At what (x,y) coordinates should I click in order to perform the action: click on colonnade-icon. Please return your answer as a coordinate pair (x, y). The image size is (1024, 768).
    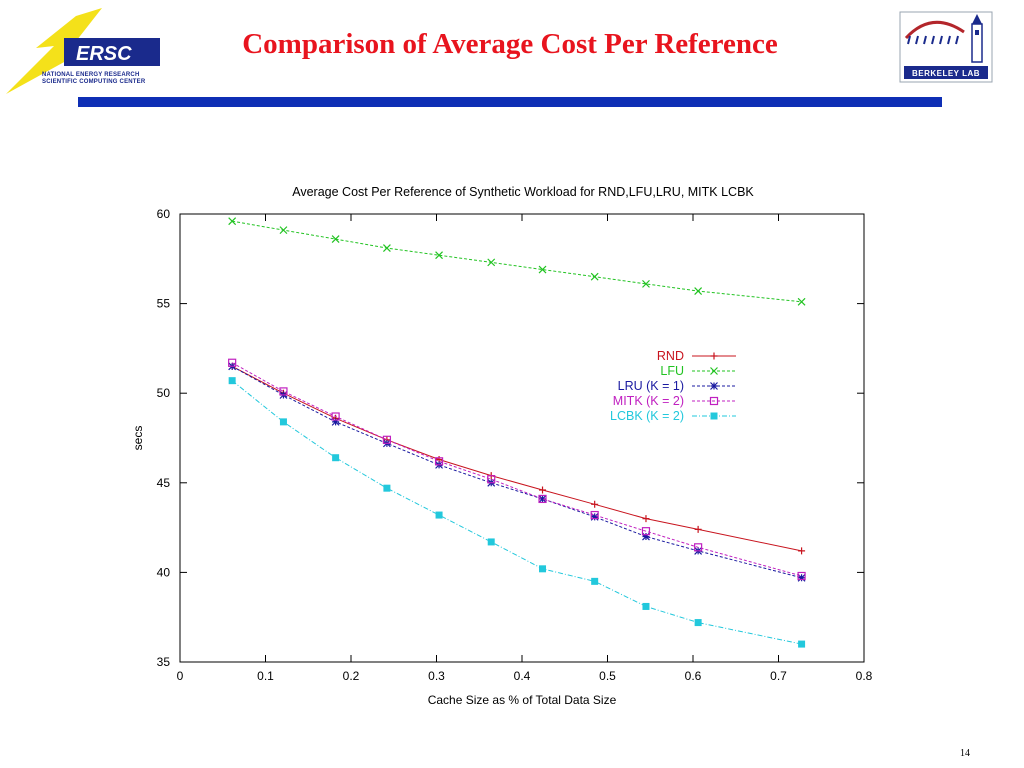
    Looking at the image, I should click on (933, 40).